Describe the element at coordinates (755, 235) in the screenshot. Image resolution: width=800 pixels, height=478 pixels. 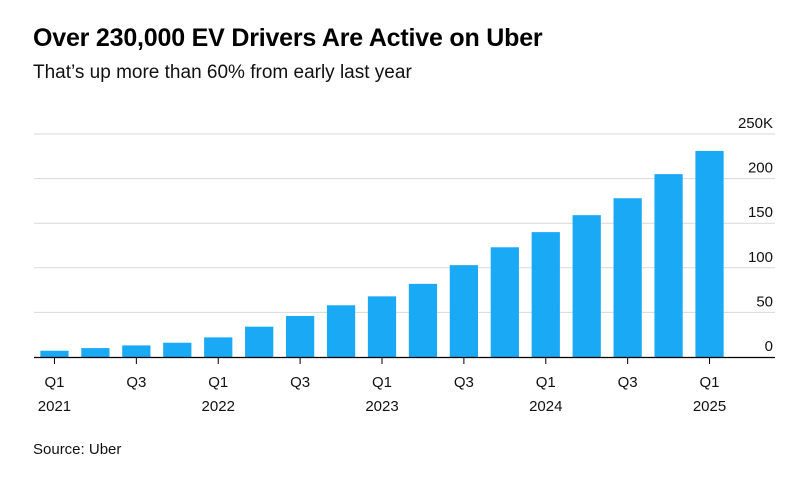
I see `y-axis-ticks: 0 50 100 150 200 250K` at that location.